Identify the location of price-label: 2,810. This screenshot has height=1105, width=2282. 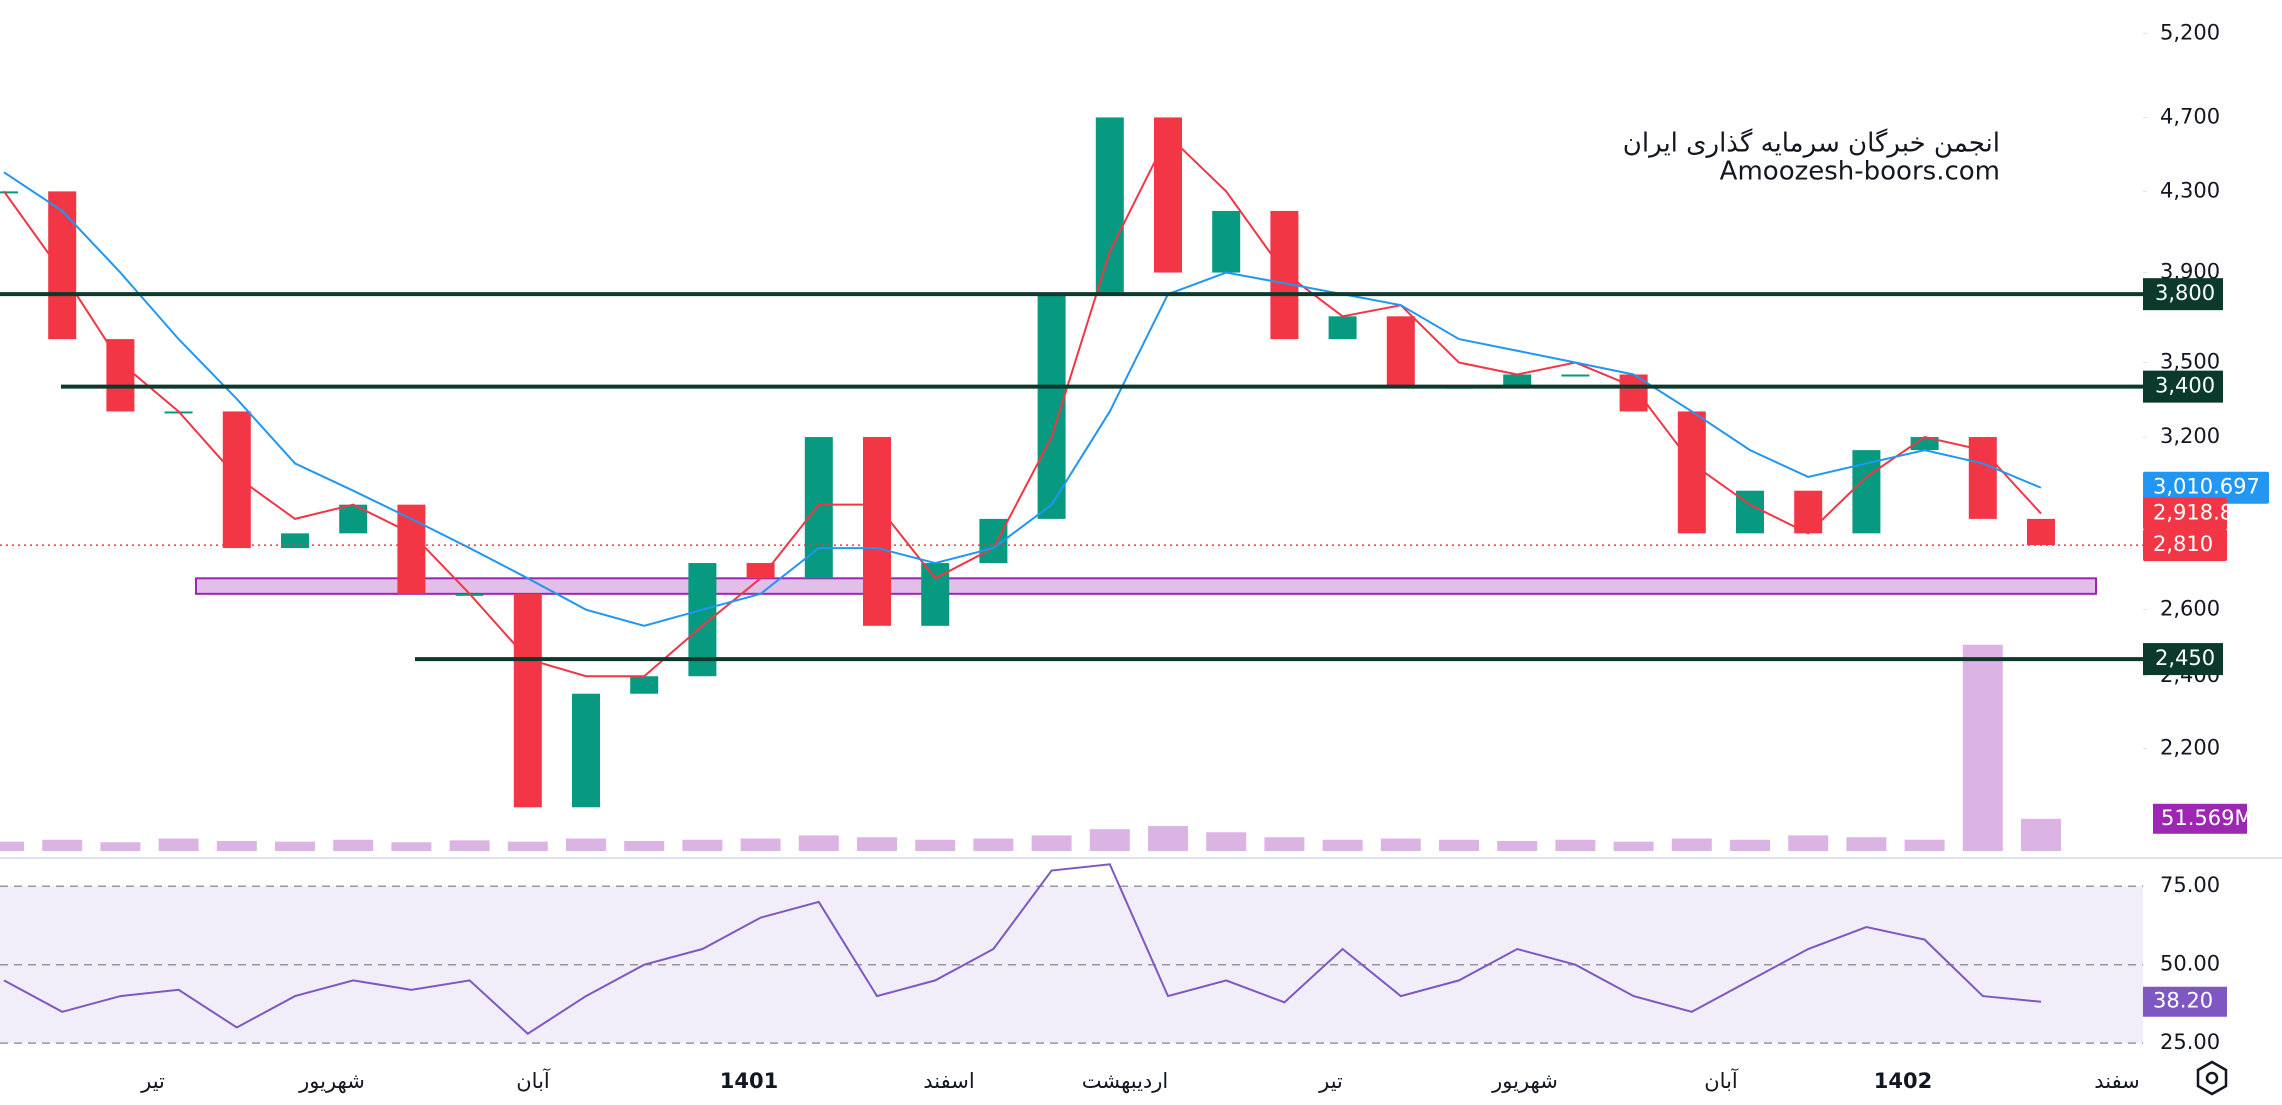
(2183, 544).